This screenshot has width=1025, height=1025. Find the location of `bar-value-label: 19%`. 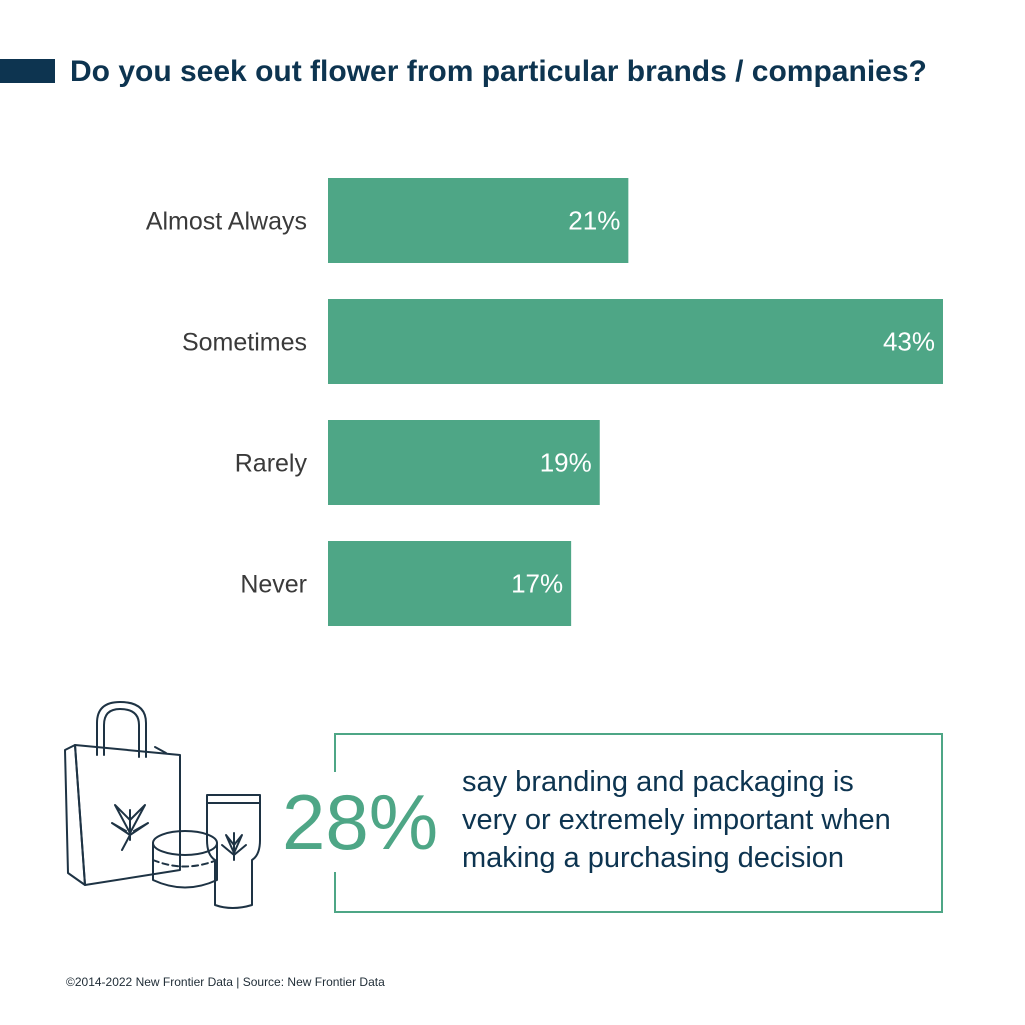

bar-value-label: 19% is located at coordinates (566, 463).